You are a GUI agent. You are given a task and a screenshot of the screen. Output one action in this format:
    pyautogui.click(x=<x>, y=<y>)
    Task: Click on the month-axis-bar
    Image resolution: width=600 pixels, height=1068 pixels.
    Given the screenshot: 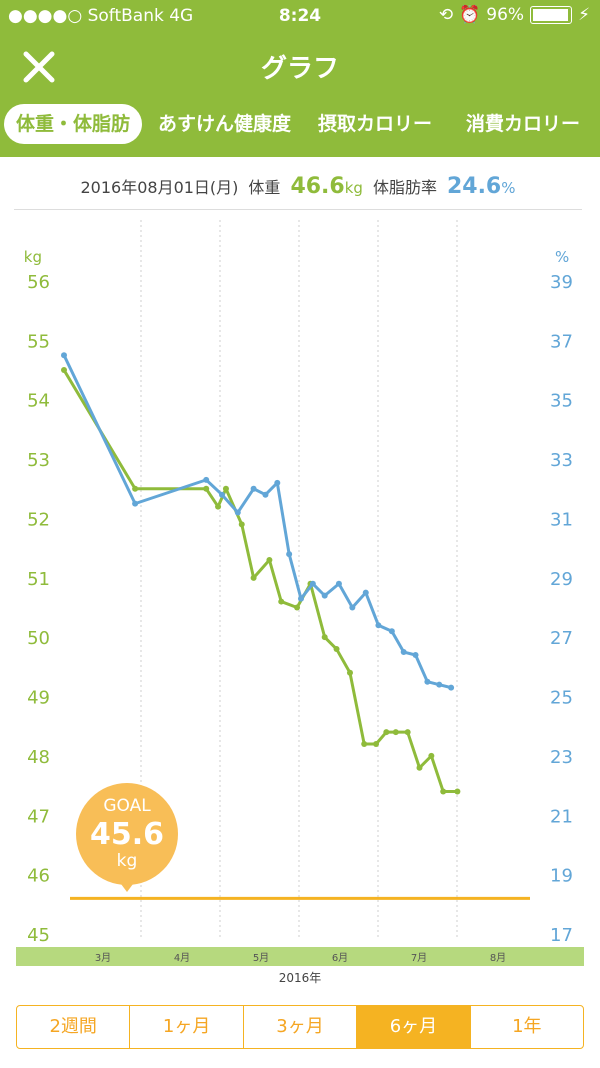 What is the action you would take?
    pyautogui.click(x=300, y=956)
    